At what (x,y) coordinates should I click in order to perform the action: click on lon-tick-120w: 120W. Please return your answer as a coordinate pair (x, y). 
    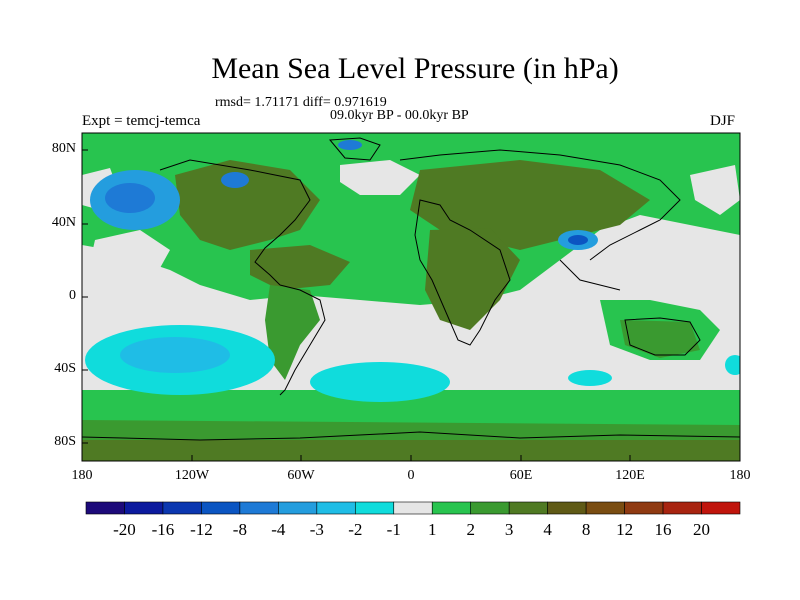
    Looking at the image, I should click on (192, 475).